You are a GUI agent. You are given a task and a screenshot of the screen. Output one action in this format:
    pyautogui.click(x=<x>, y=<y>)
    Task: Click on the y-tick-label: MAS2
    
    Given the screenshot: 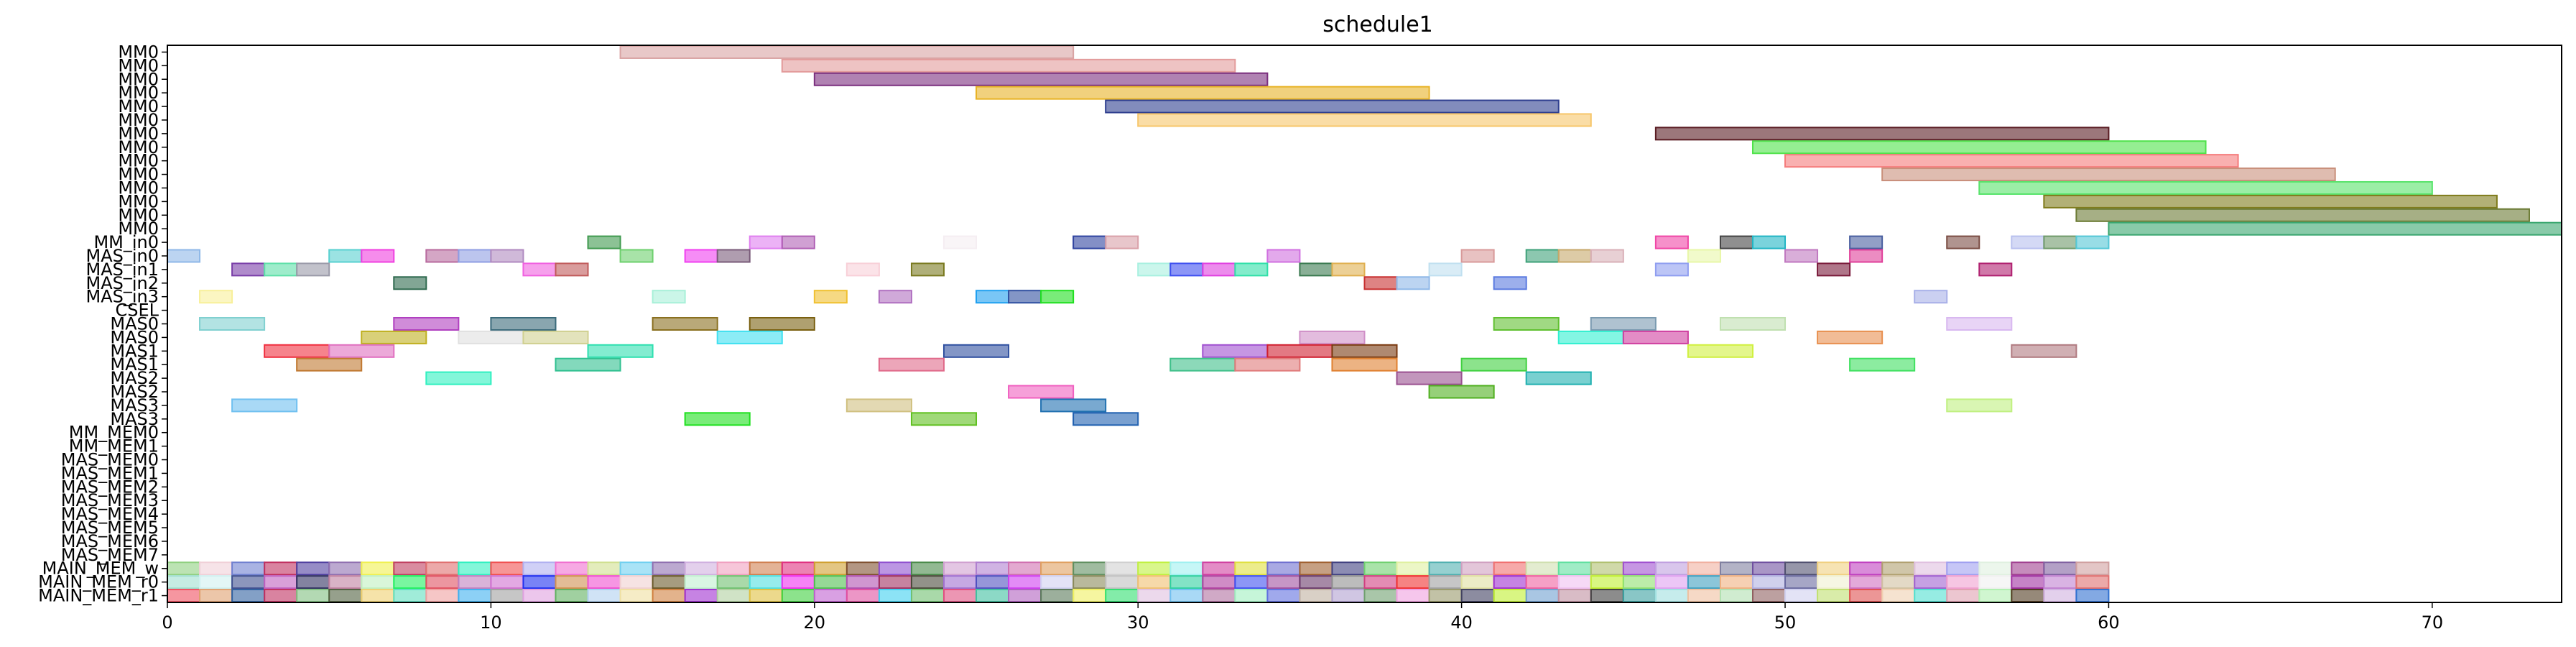 What is the action you would take?
    pyautogui.click(x=134, y=392)
    